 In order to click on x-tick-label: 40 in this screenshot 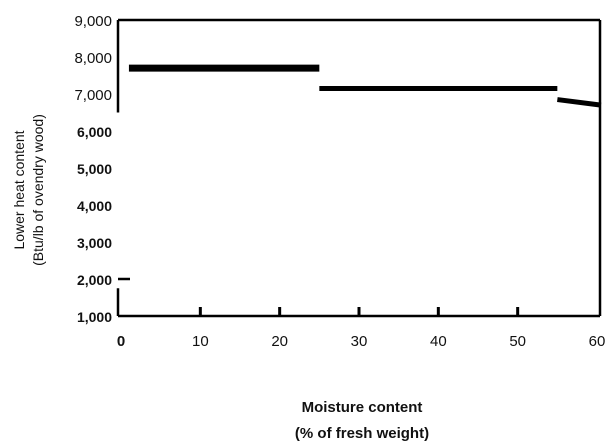, I will do `click(438, 341)`.